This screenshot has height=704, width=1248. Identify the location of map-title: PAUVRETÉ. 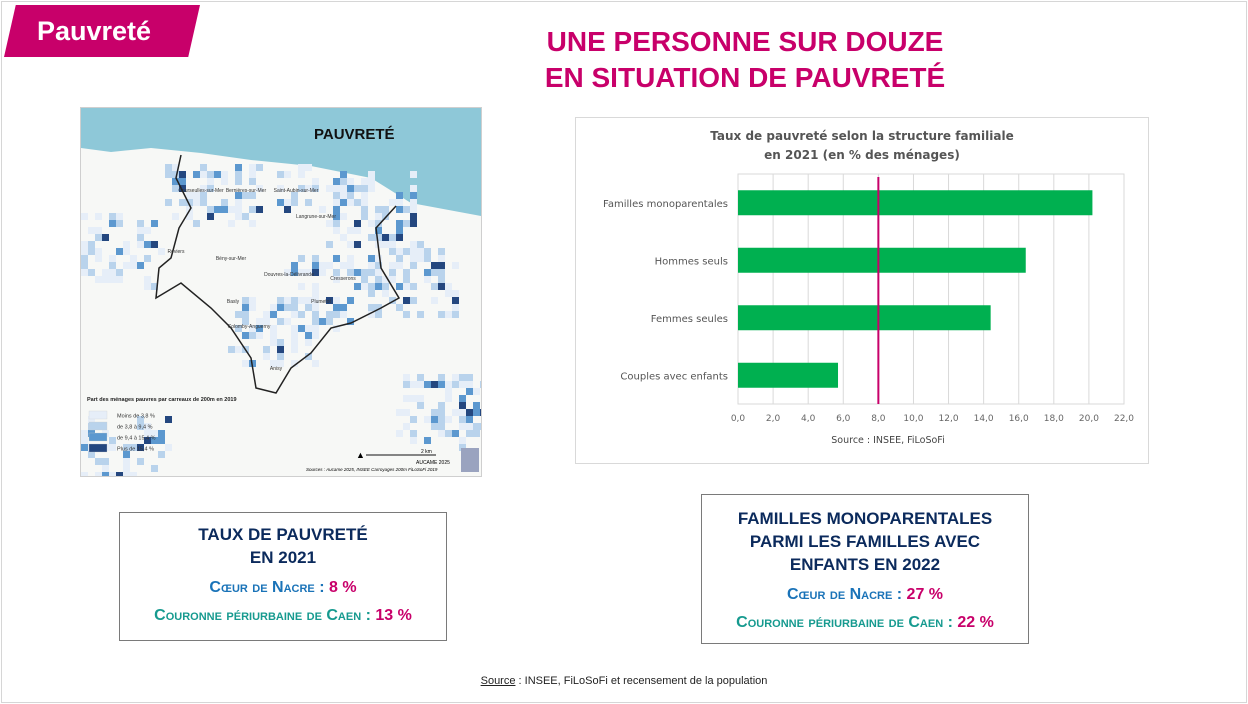
(354, 134).